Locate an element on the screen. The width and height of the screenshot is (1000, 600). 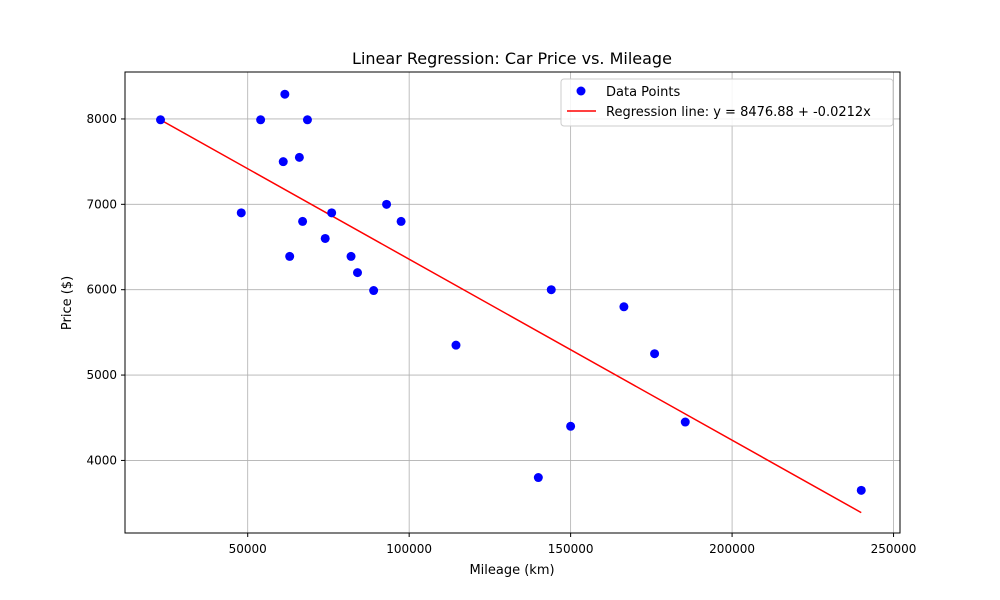
y-tick-label: 7000 is located at coordinates (101, 204).